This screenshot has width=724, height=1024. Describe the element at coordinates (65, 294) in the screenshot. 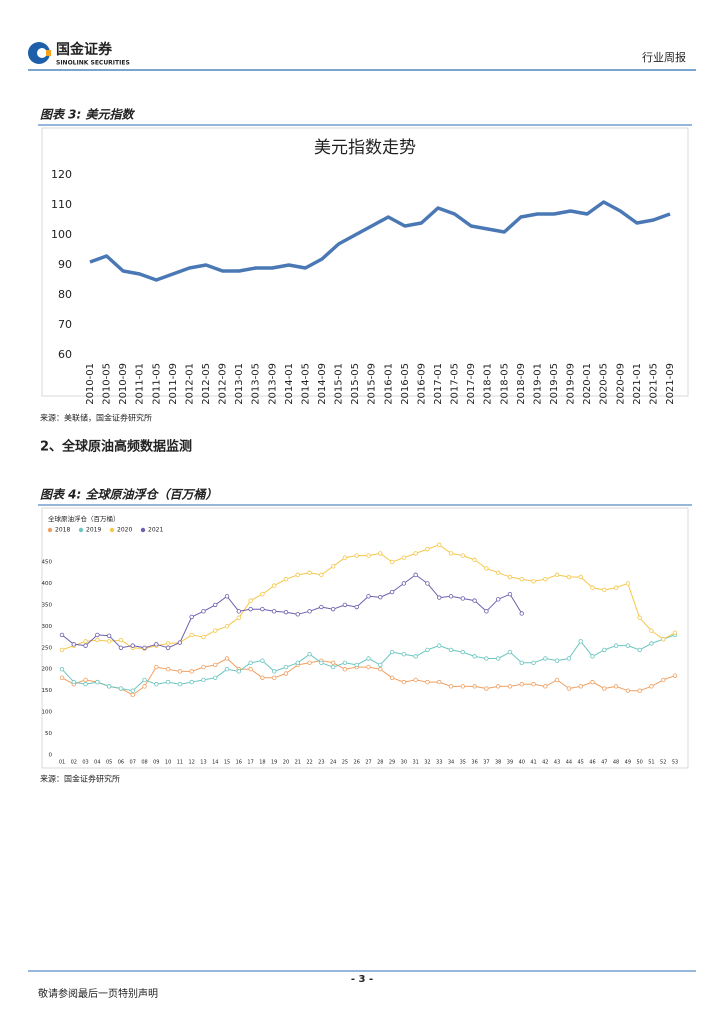

I see `y-tick-label: 80` at that location.